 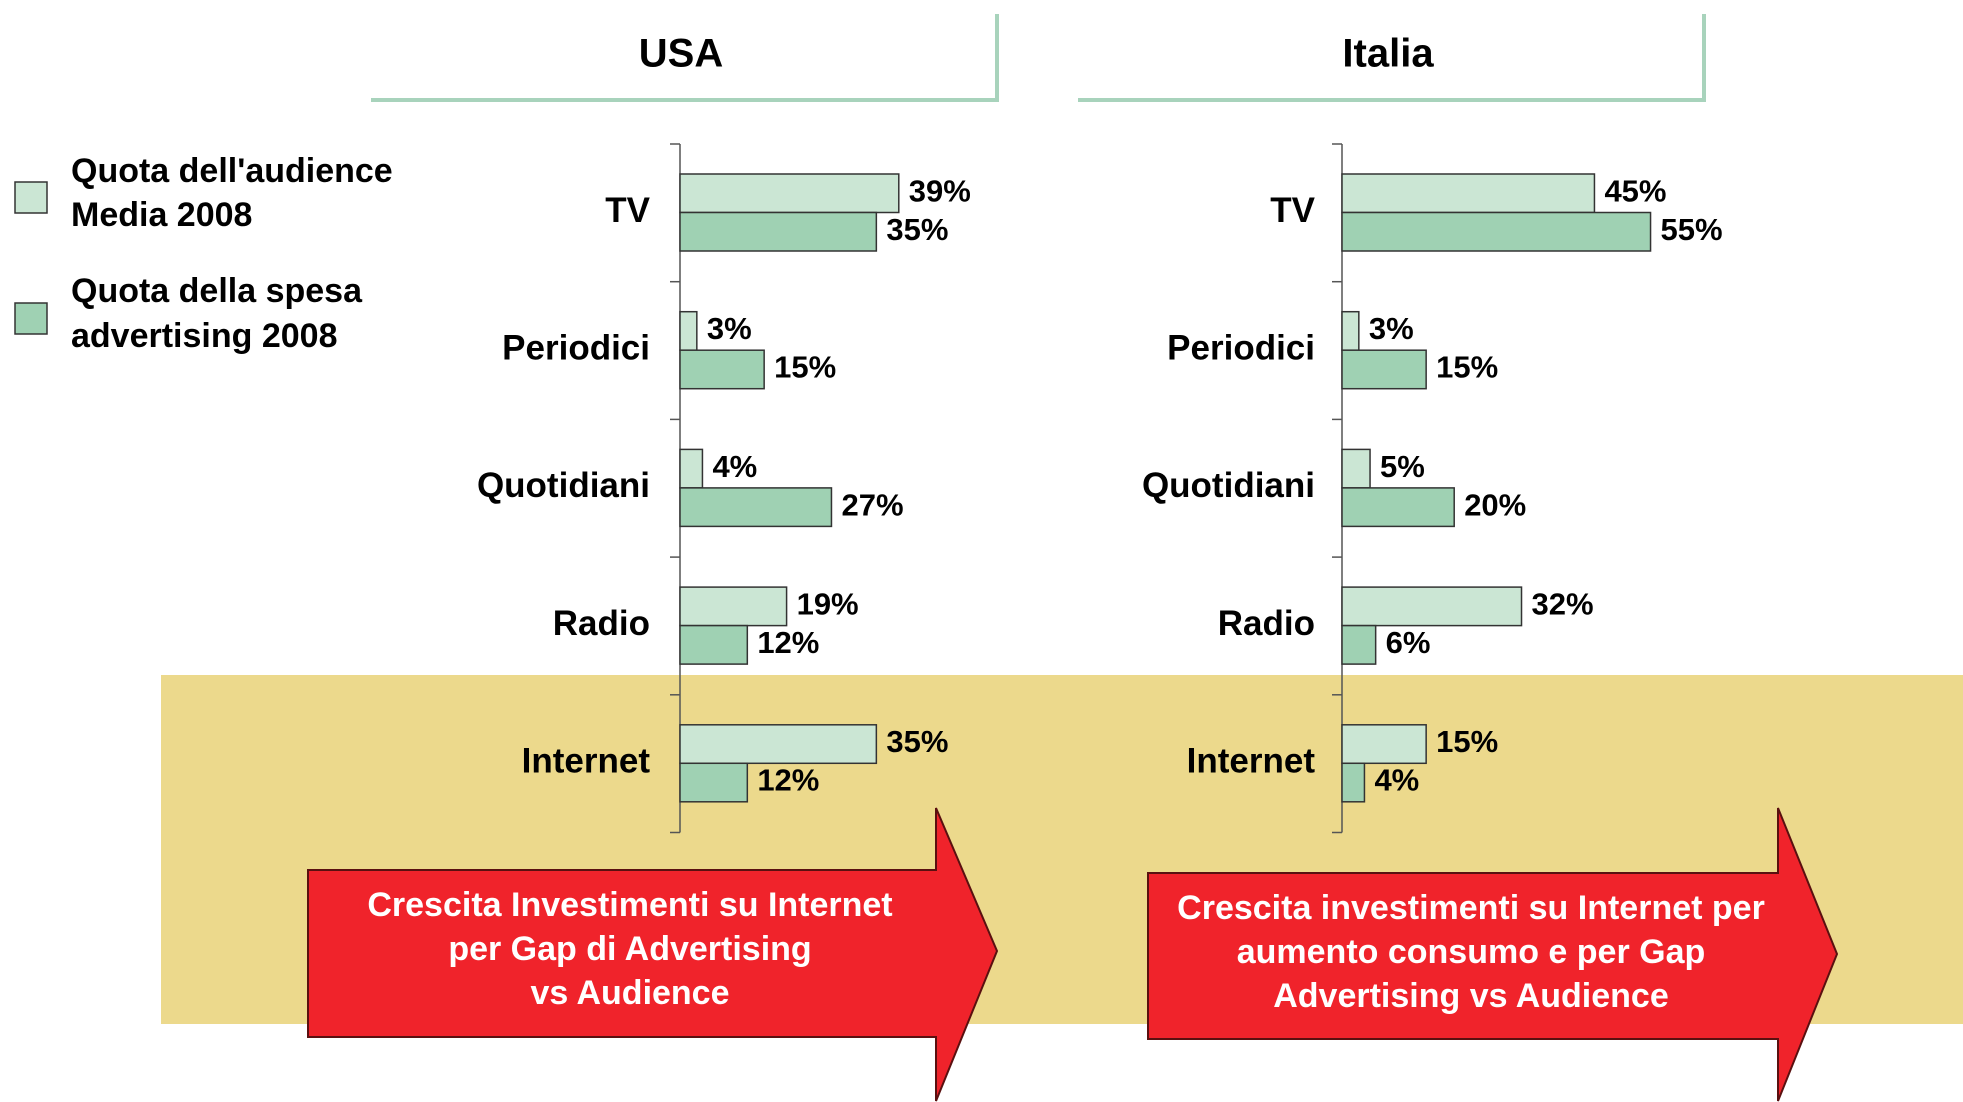 What do you see at coordinates (629, 993) in the screenshot?
I see `annotation-text: vs Audience` at bounding box center [629, 993].